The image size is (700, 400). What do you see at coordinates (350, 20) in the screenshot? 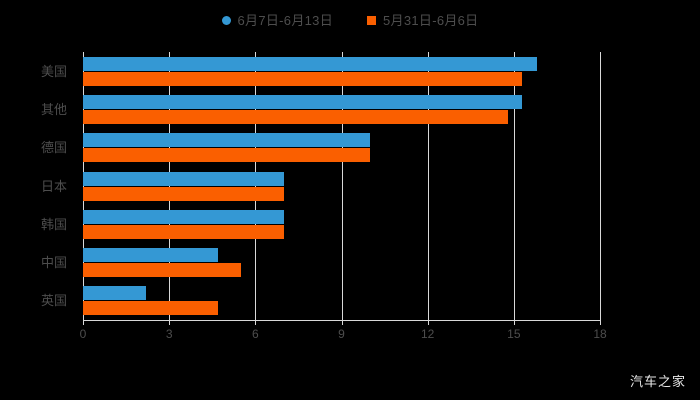
I see `chart-legend: 6月7日-6月13日 5月31日-6月6日` at bounding box center [350, 20].